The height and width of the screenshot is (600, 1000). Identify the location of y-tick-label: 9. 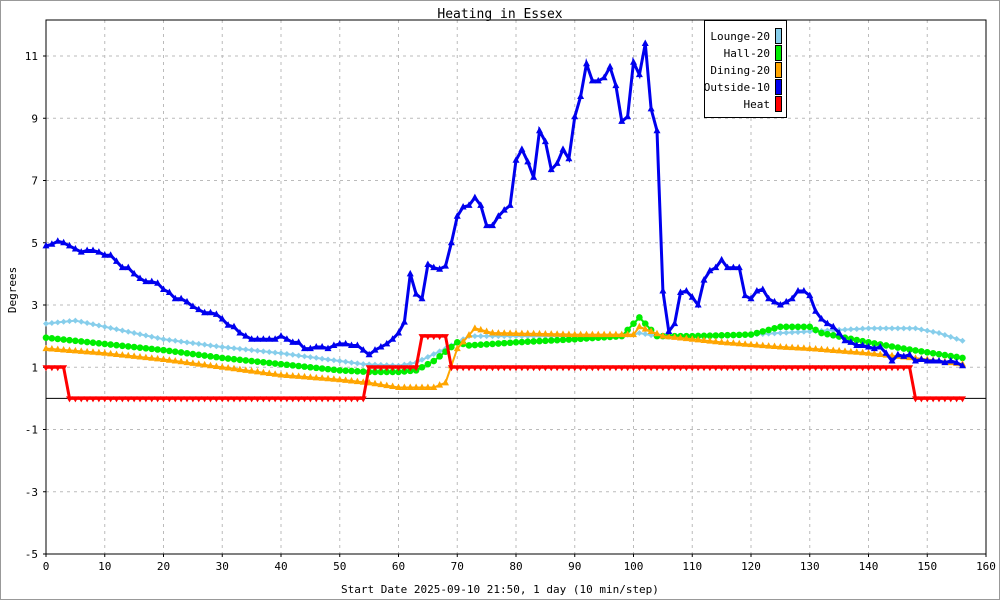
(34, 118).